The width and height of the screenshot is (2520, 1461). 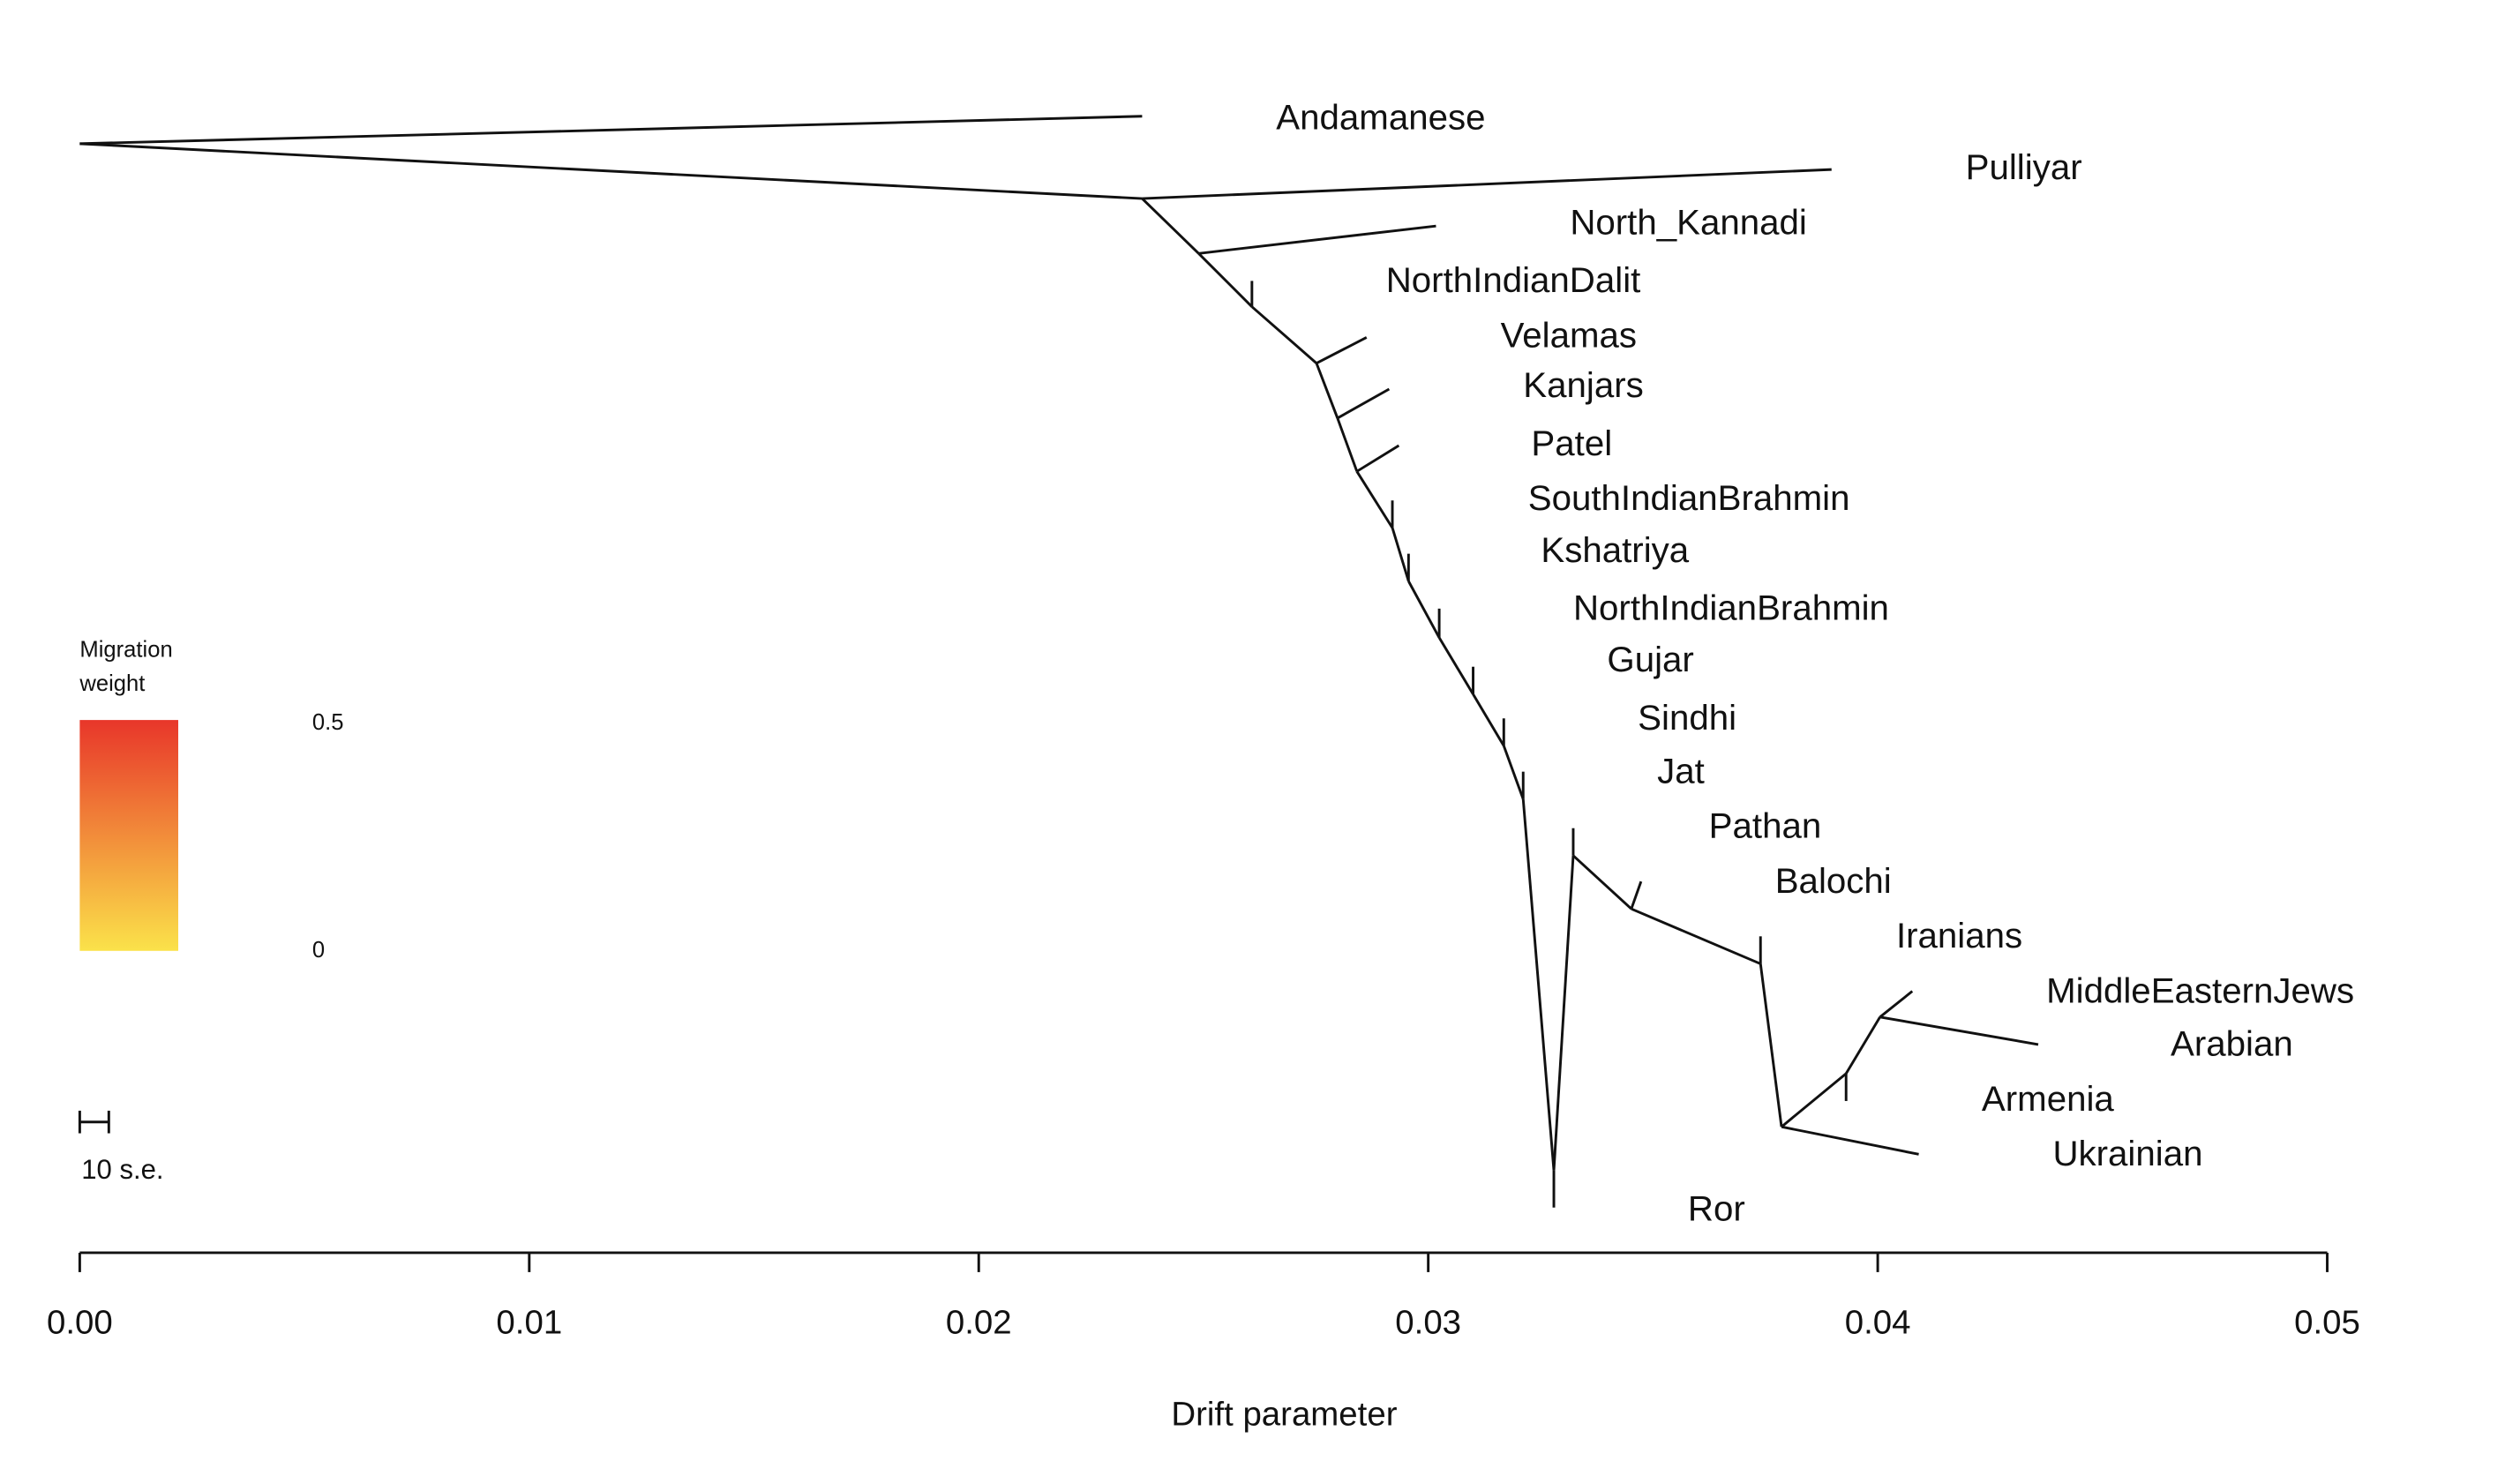 I want to click on tip-label-patel: Patel, so click(x=1571, y=443).